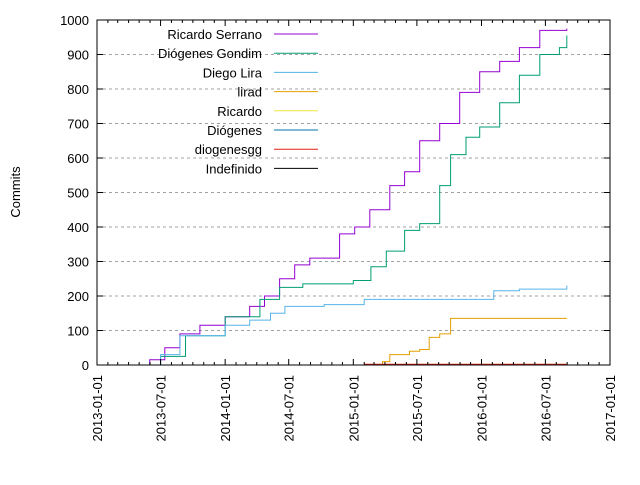 The image size is (640, 485). I want to click on y-tick-label: 800, so click(78, 89).